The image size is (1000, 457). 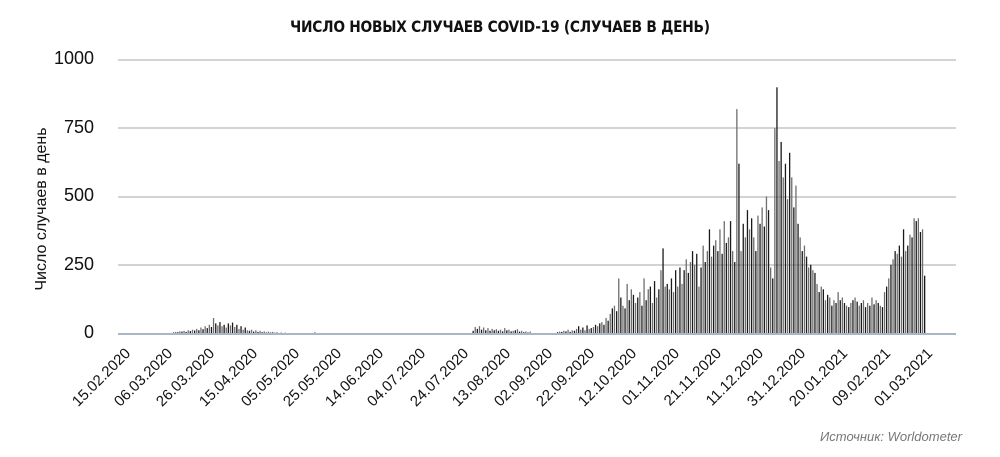 I want to click on source-note: Источник: Worldometer, so click(x=890, y=436).